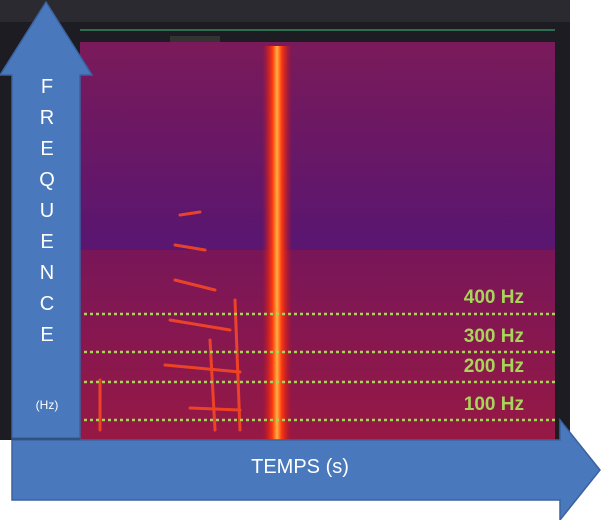 The image size is (602, 520). Describe the element at coordinates (47, 405) in the screenshot. I see `frequency-unit: (Hz)` at that location.